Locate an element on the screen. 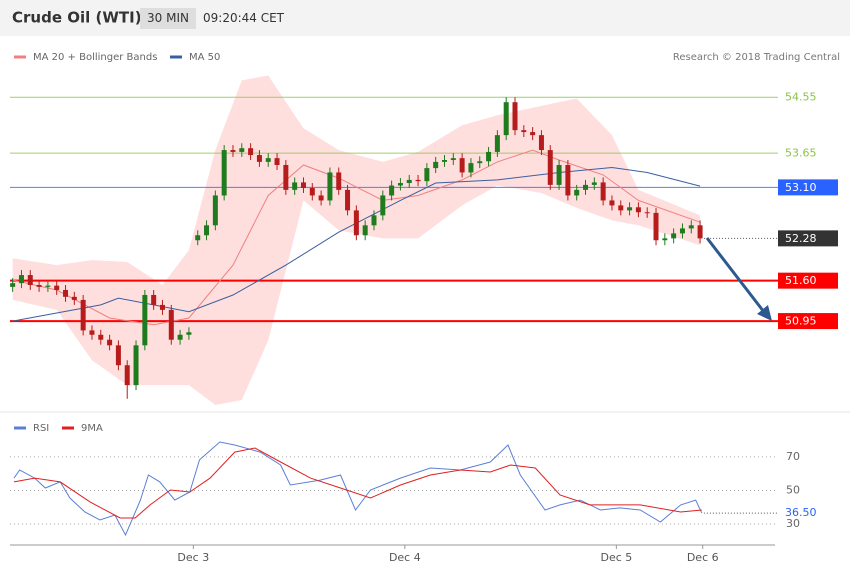  time: 09:20:44 CET is located at coordinates (244, 18).